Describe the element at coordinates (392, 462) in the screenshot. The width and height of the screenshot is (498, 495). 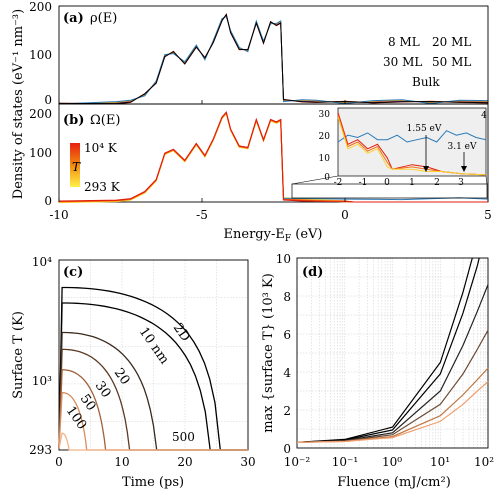
I see `d-xtick-1e0: 10⁰` at that location.